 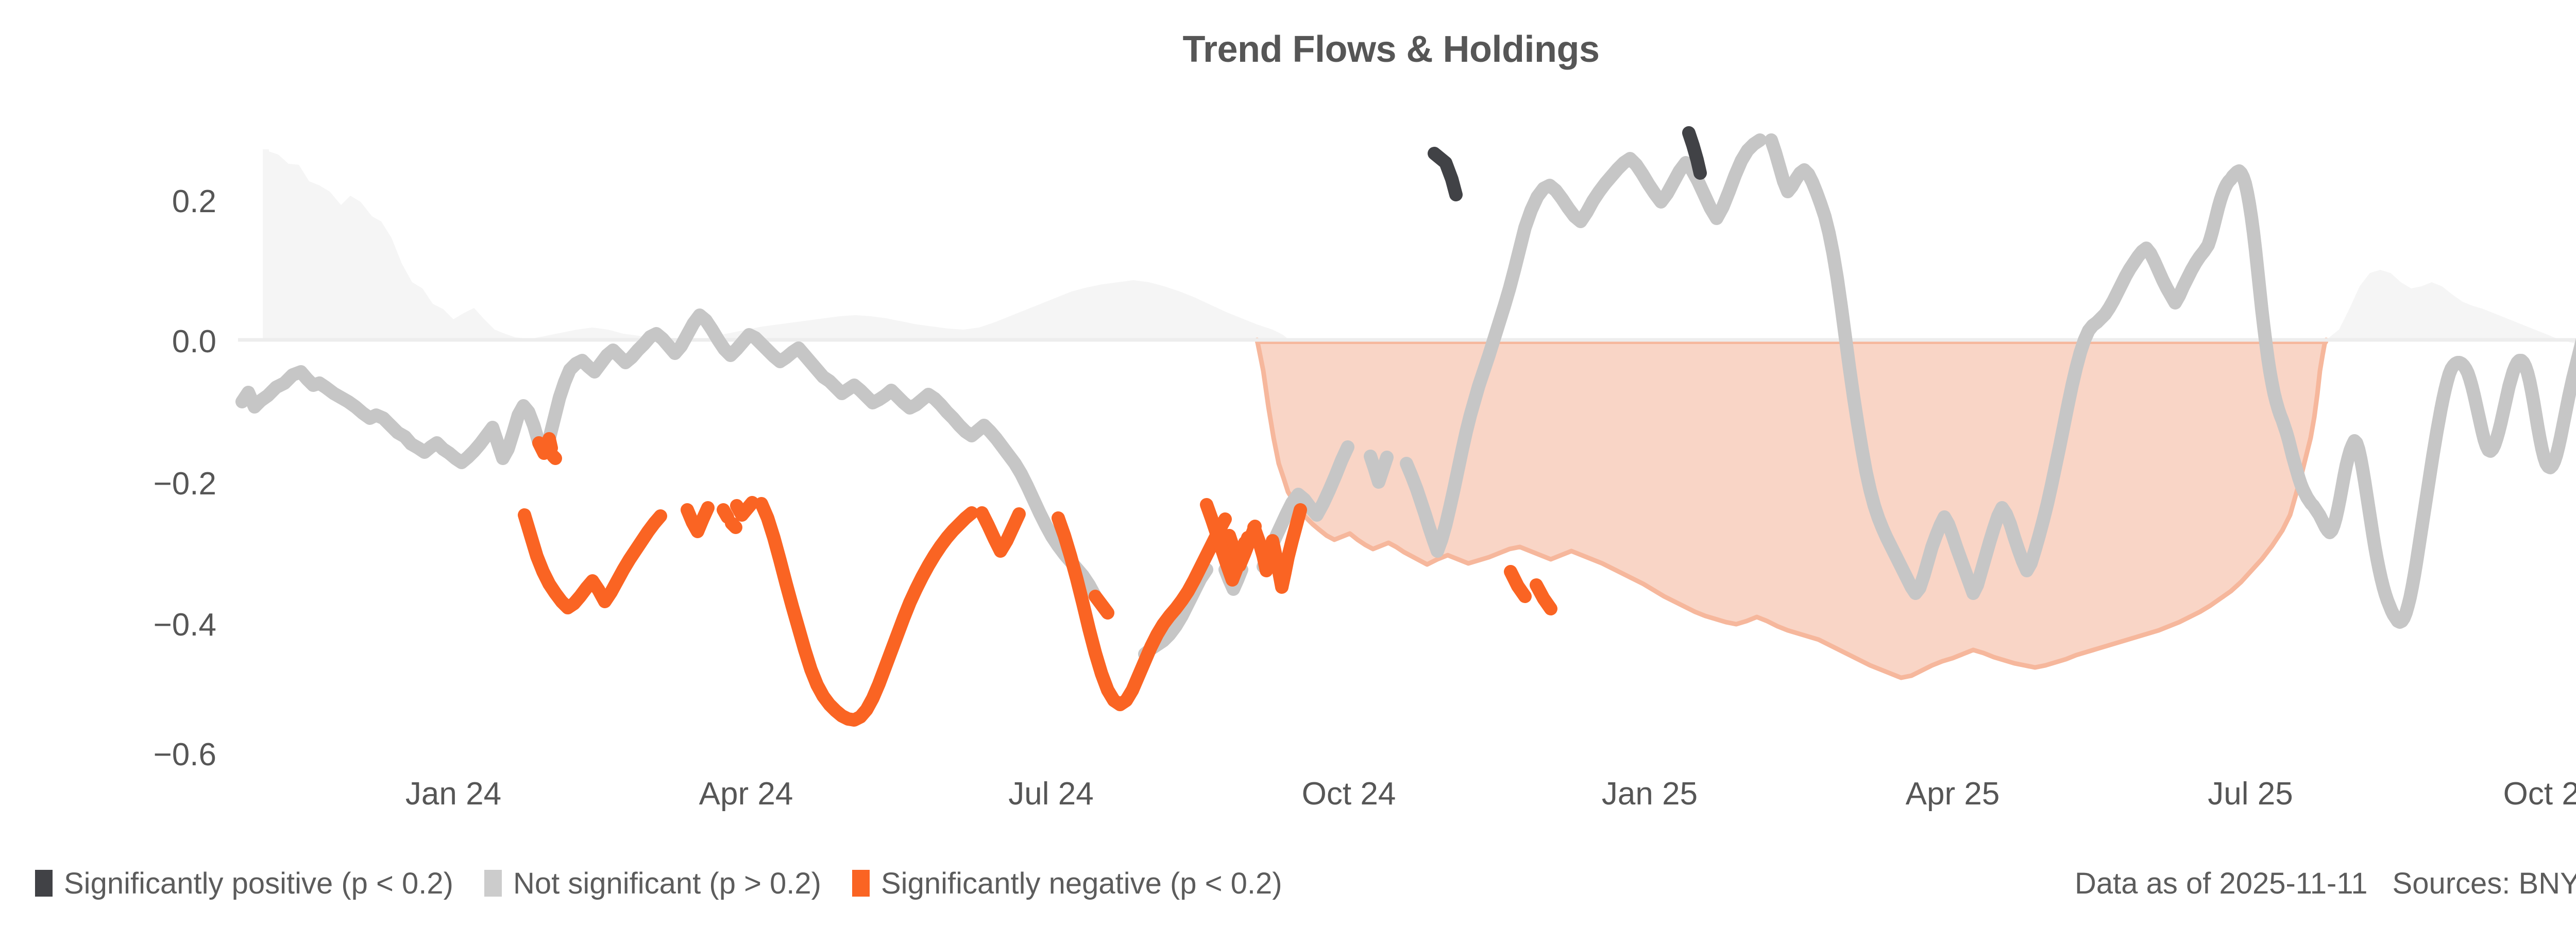 What do you see at coordinates (1081, 883) in the screenshot?
I see `legend-label-negative: Significantly negative (p < 0.2)` at bounding box center [1081, 883].